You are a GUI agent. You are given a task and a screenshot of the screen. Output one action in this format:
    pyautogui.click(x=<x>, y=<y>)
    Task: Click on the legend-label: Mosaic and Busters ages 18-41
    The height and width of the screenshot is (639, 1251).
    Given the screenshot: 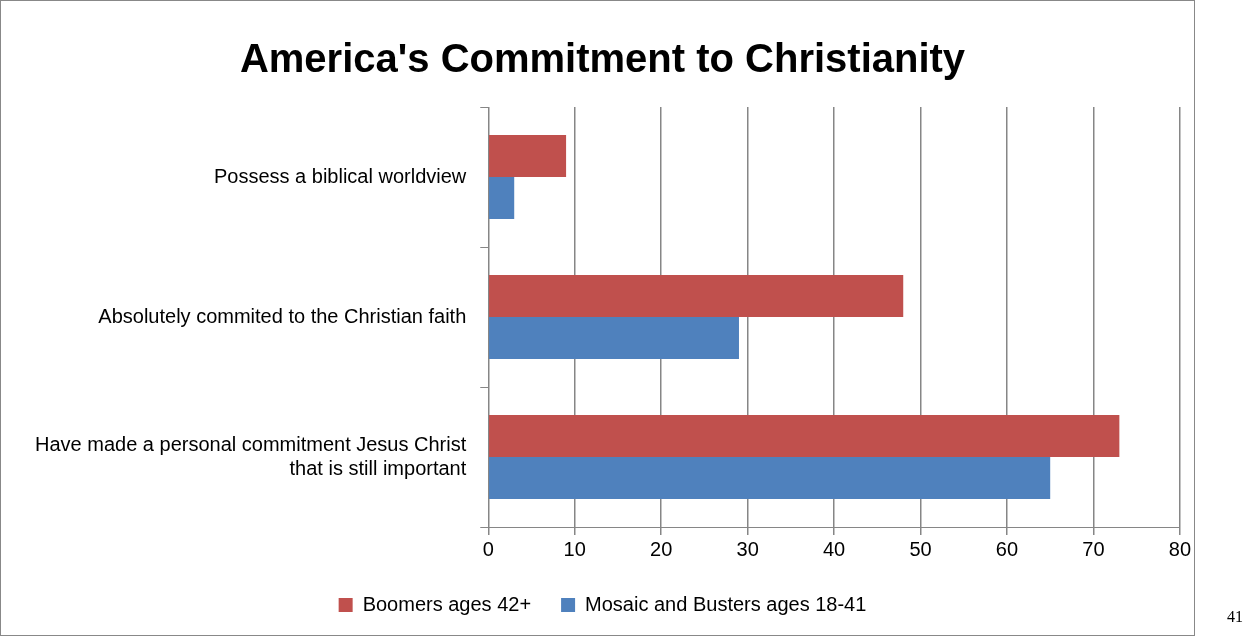 What is the action you would take?
    pyautogui.click(x=726, y=603)
    